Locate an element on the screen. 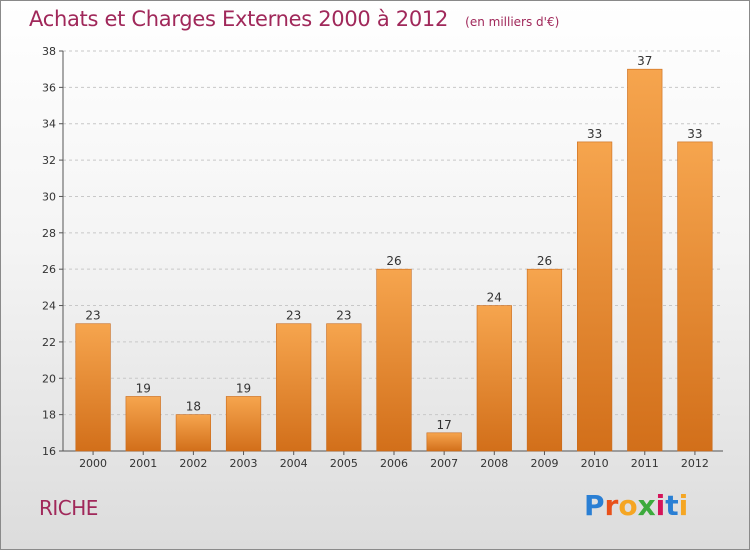 The height and width of the screenshot is (550, 750). x-tick-label: 2002 is located at coordinates (193, 463).